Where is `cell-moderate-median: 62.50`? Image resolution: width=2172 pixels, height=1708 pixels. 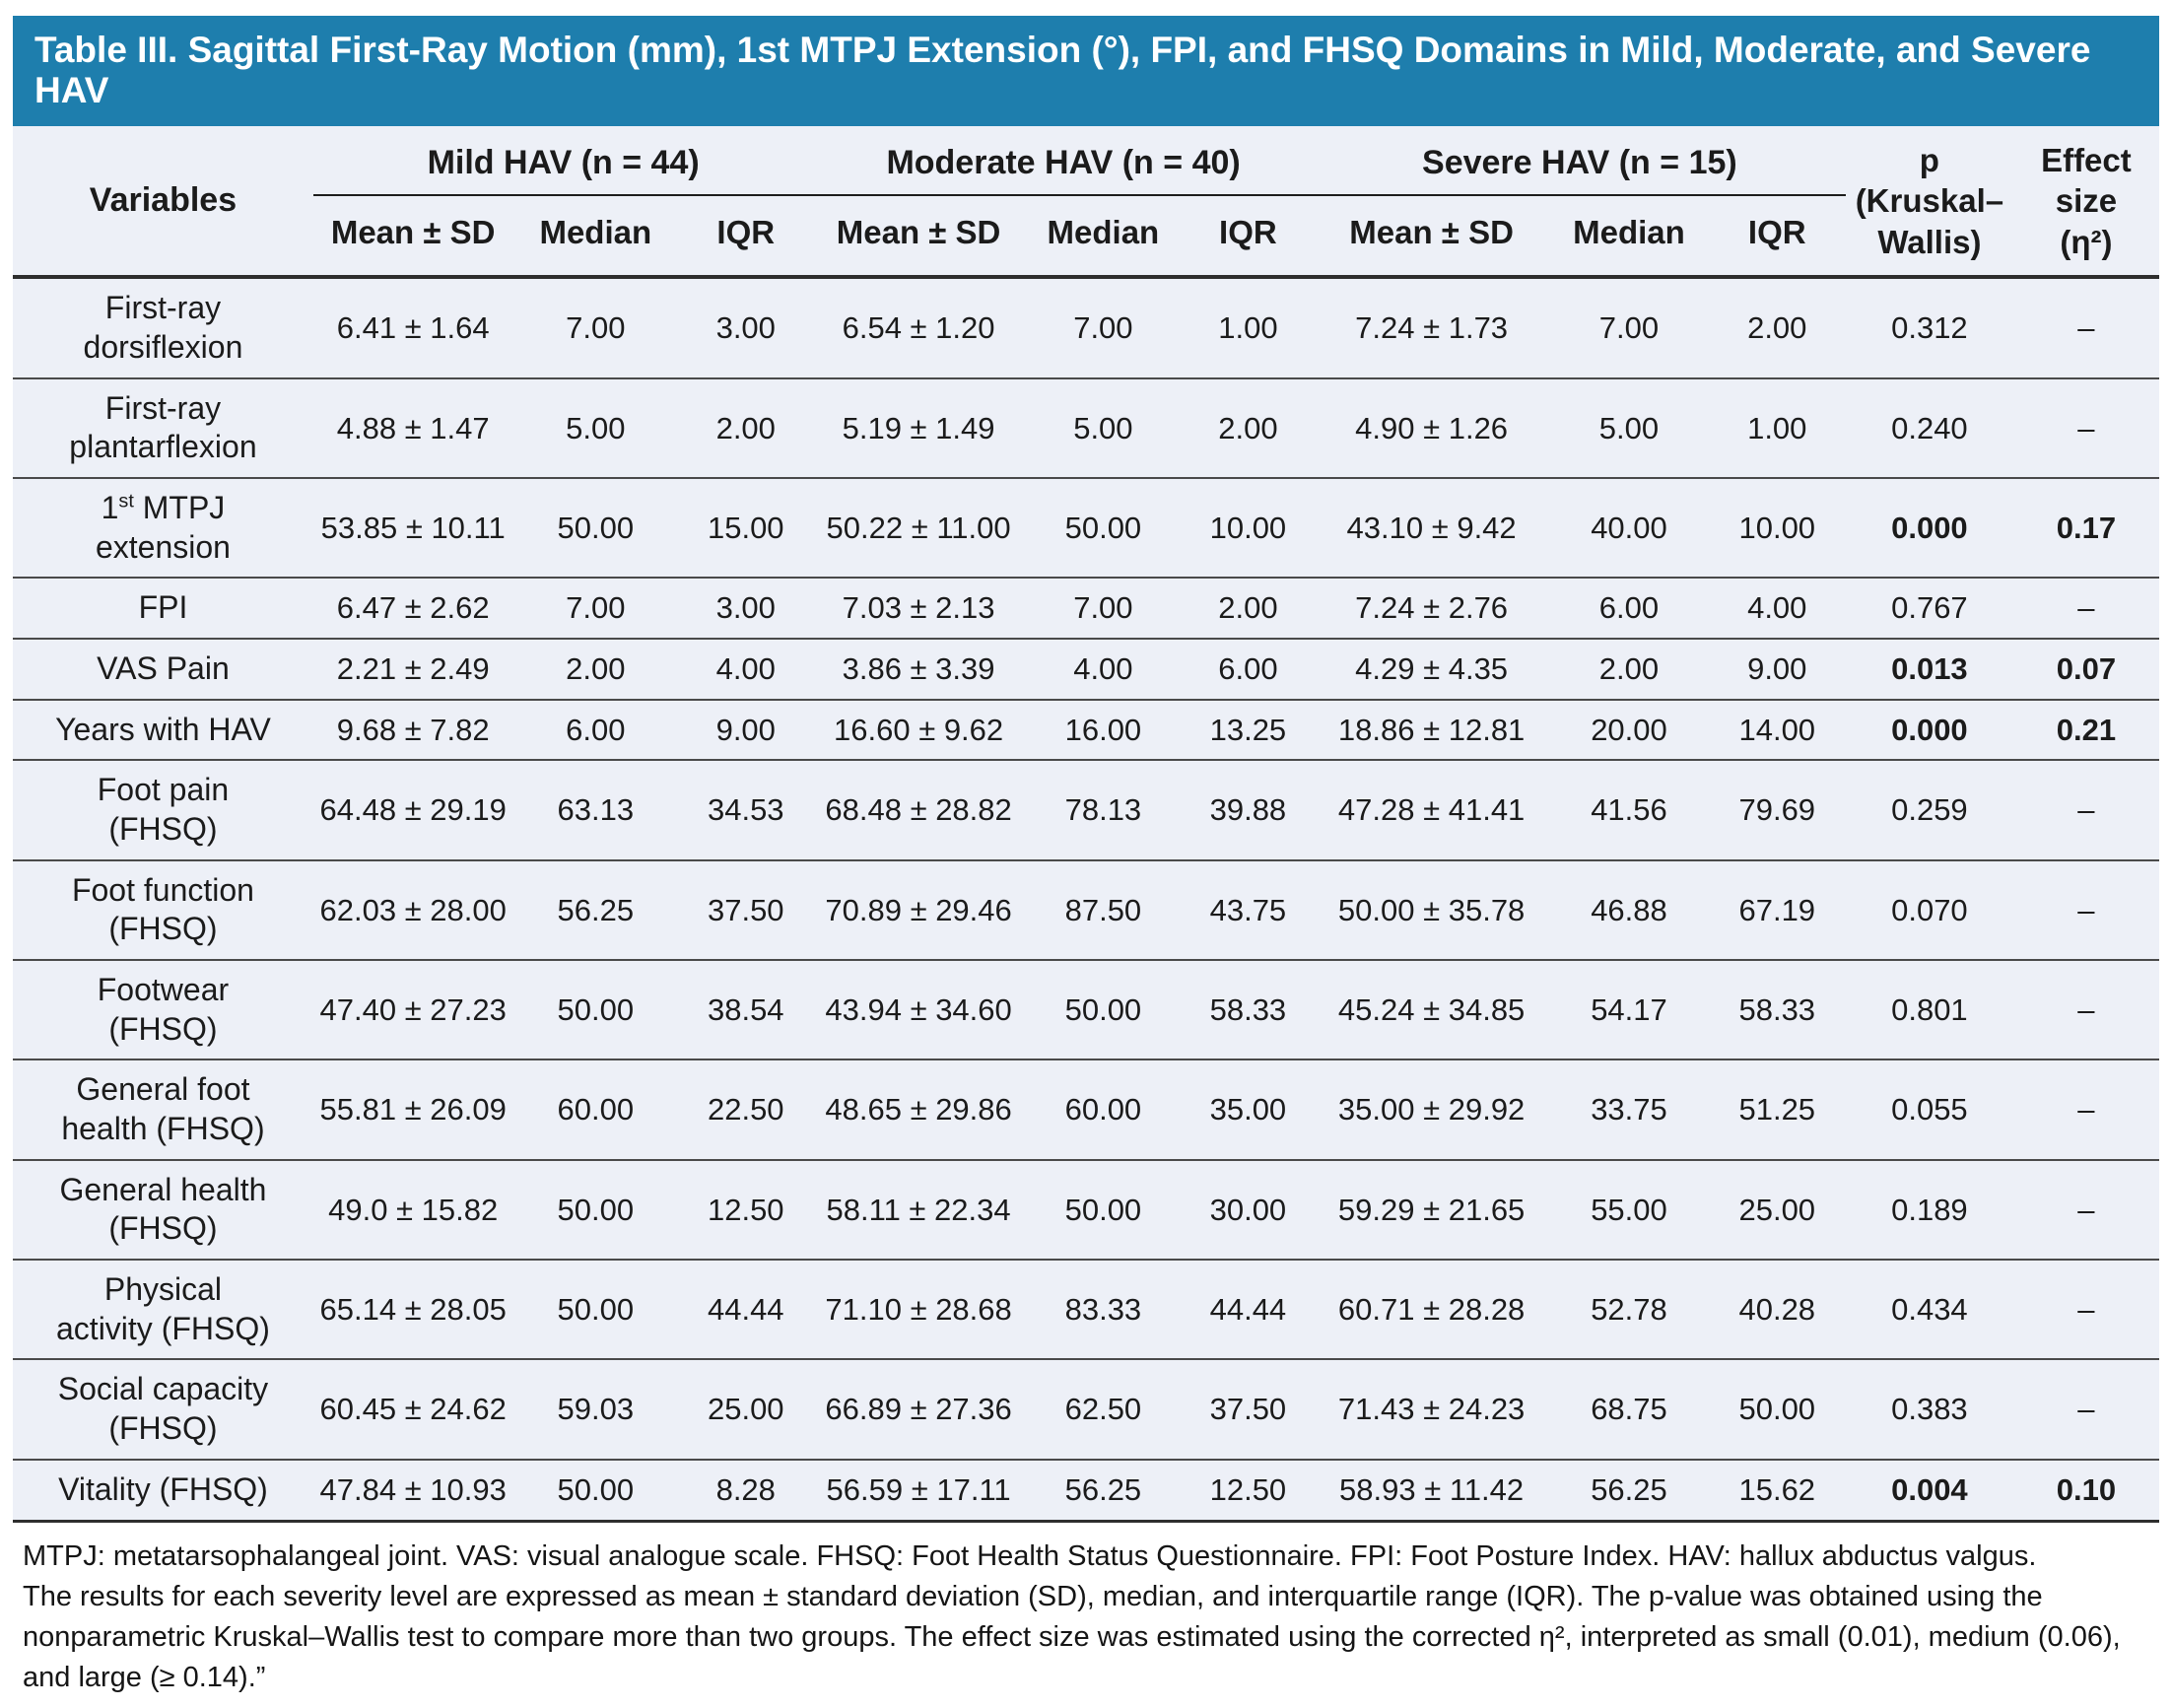 cell-moderate-median: 62.50 is located at coordinates (1103, 1409).